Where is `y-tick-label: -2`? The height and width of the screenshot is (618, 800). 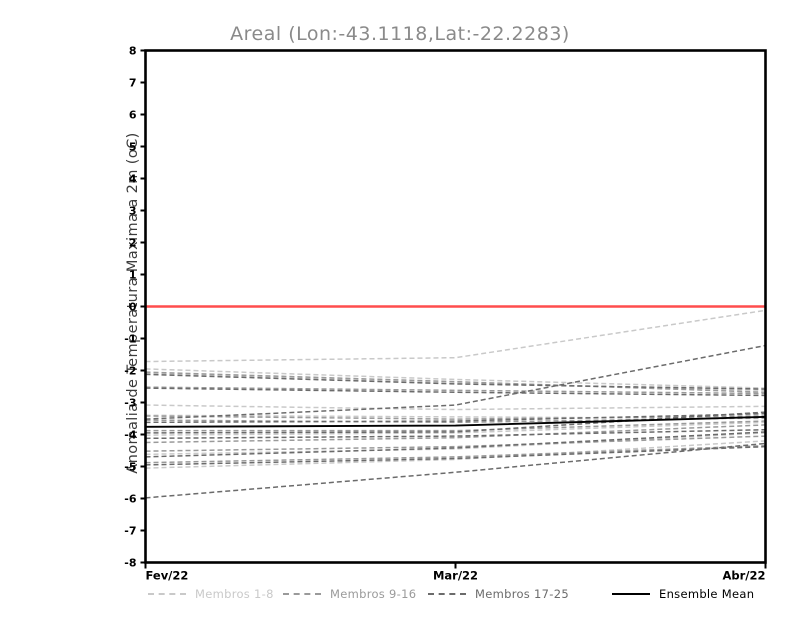 y-tick-label: -2 is located at coordinates (130, 371).